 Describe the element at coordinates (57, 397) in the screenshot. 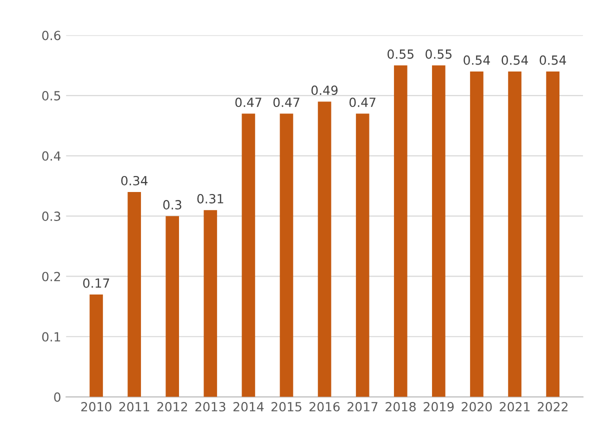

I see `y-tick-label: 0` at that location.